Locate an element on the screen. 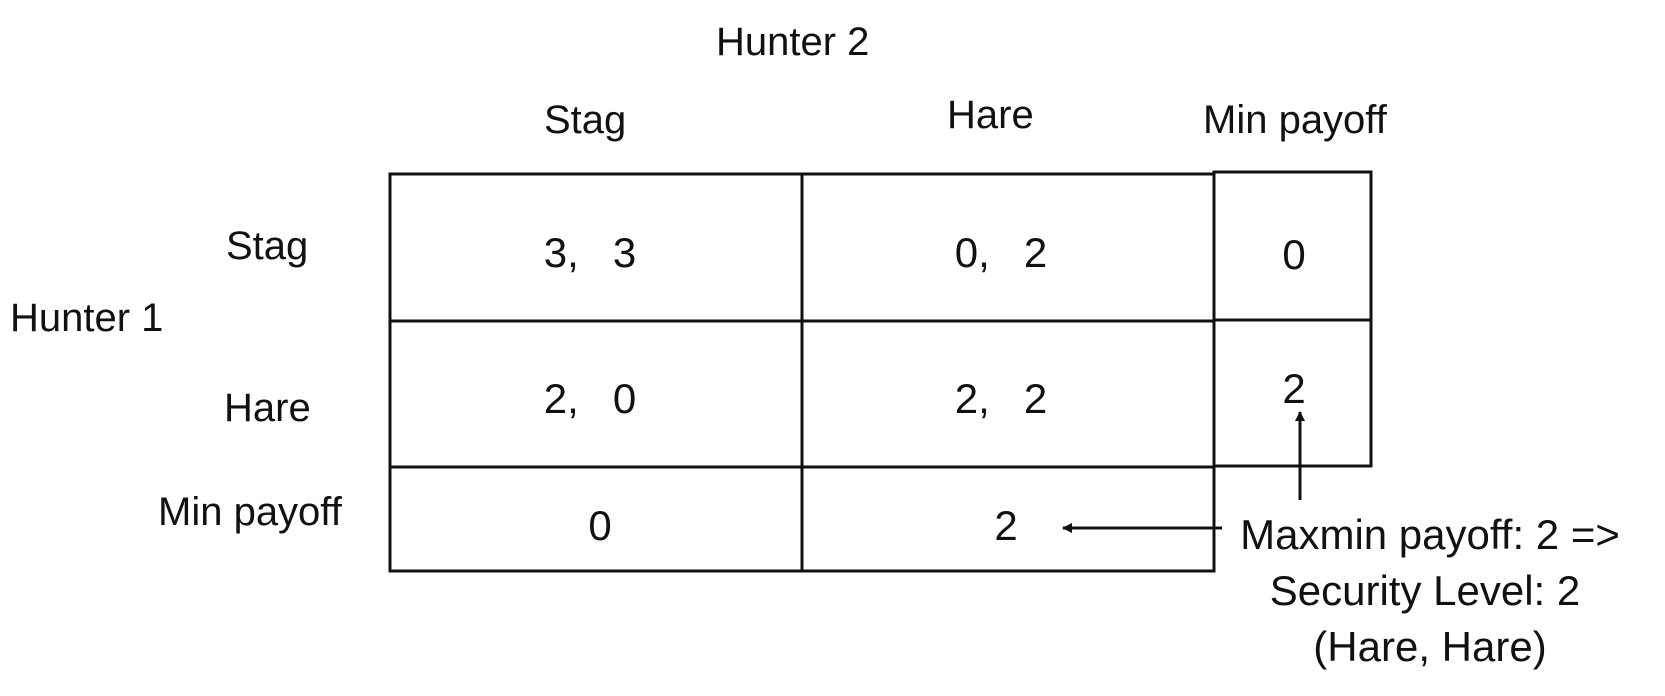 The height and width of the screenshot is (696, 1665). player1-payoff: 0, is located at coordinates (972, 252).